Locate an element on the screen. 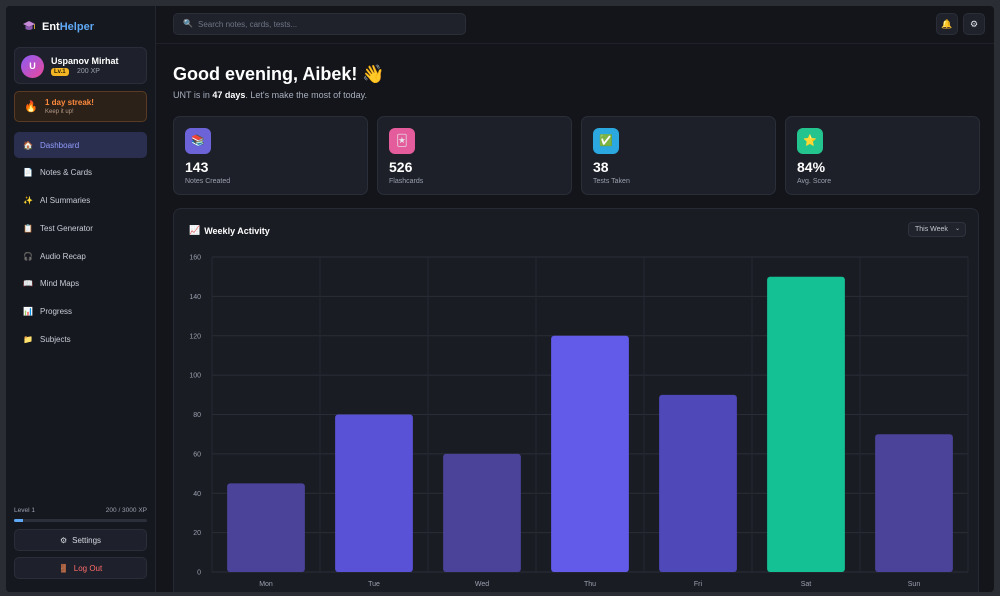 The width and height of the screenshot is (1000, 596). stat-value: 84% is located at coordinates (811, 167).